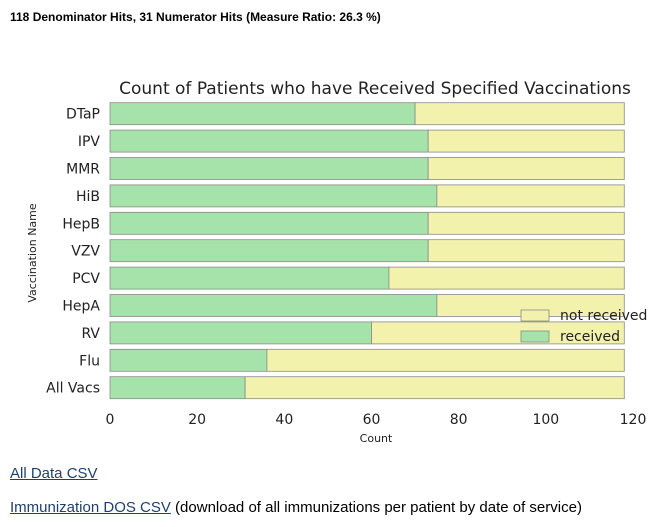  I want to click on category-label-rv: RV, so click(90, 334).